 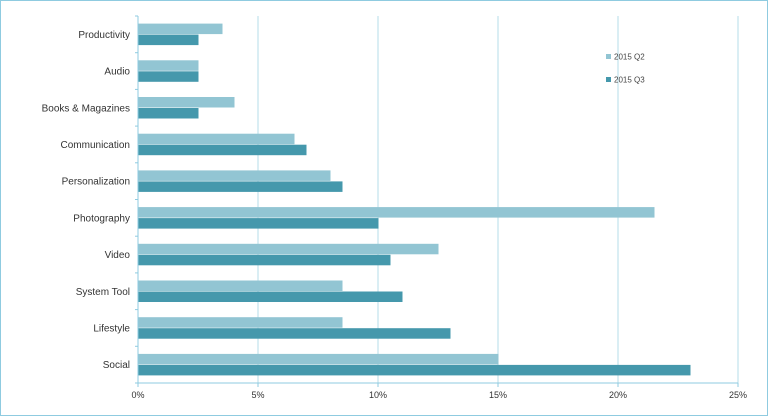 What do you see at coordinates (118, 255) in the screenshot?
I see `category-label: Video` at bounding box center [118, 255].